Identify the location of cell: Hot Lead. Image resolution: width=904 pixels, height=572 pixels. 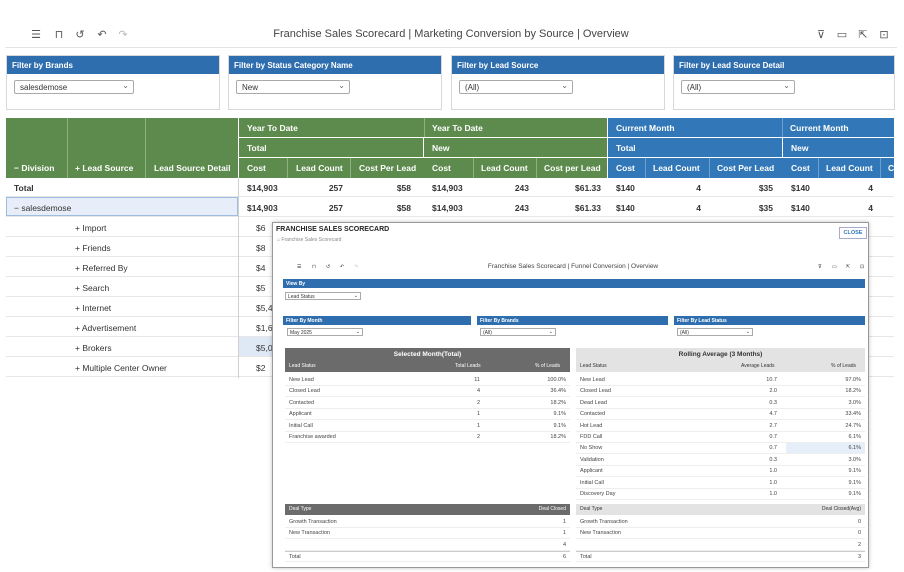
(591, 425).